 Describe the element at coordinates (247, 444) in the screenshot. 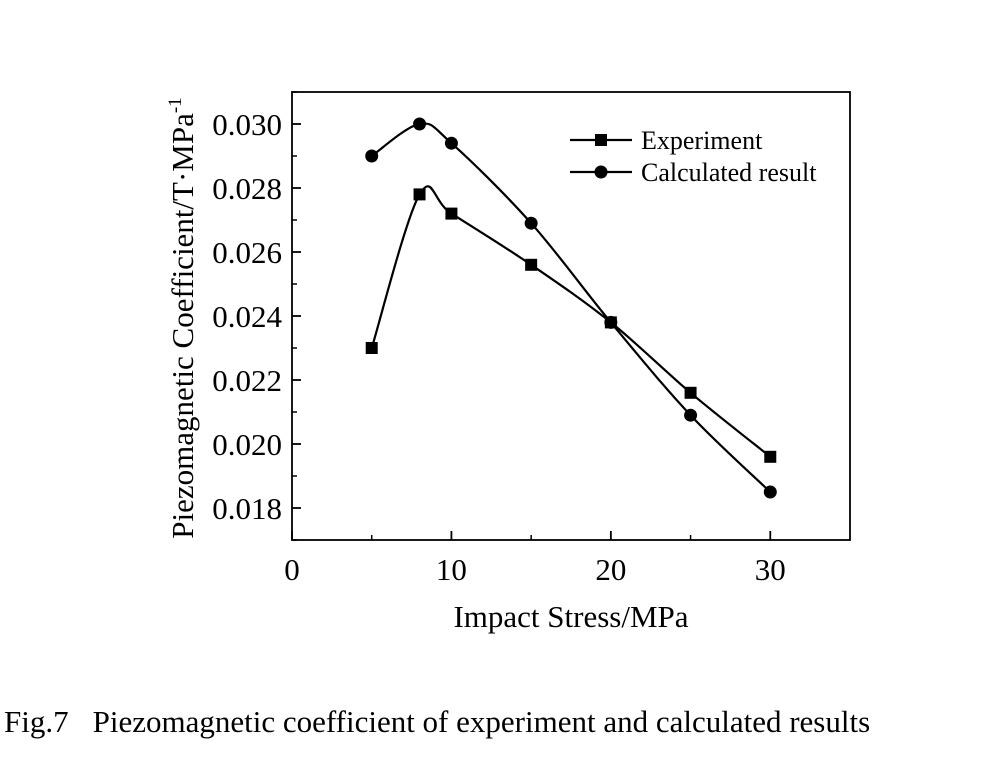

I see `y-tick-label: 0.020` at that location.